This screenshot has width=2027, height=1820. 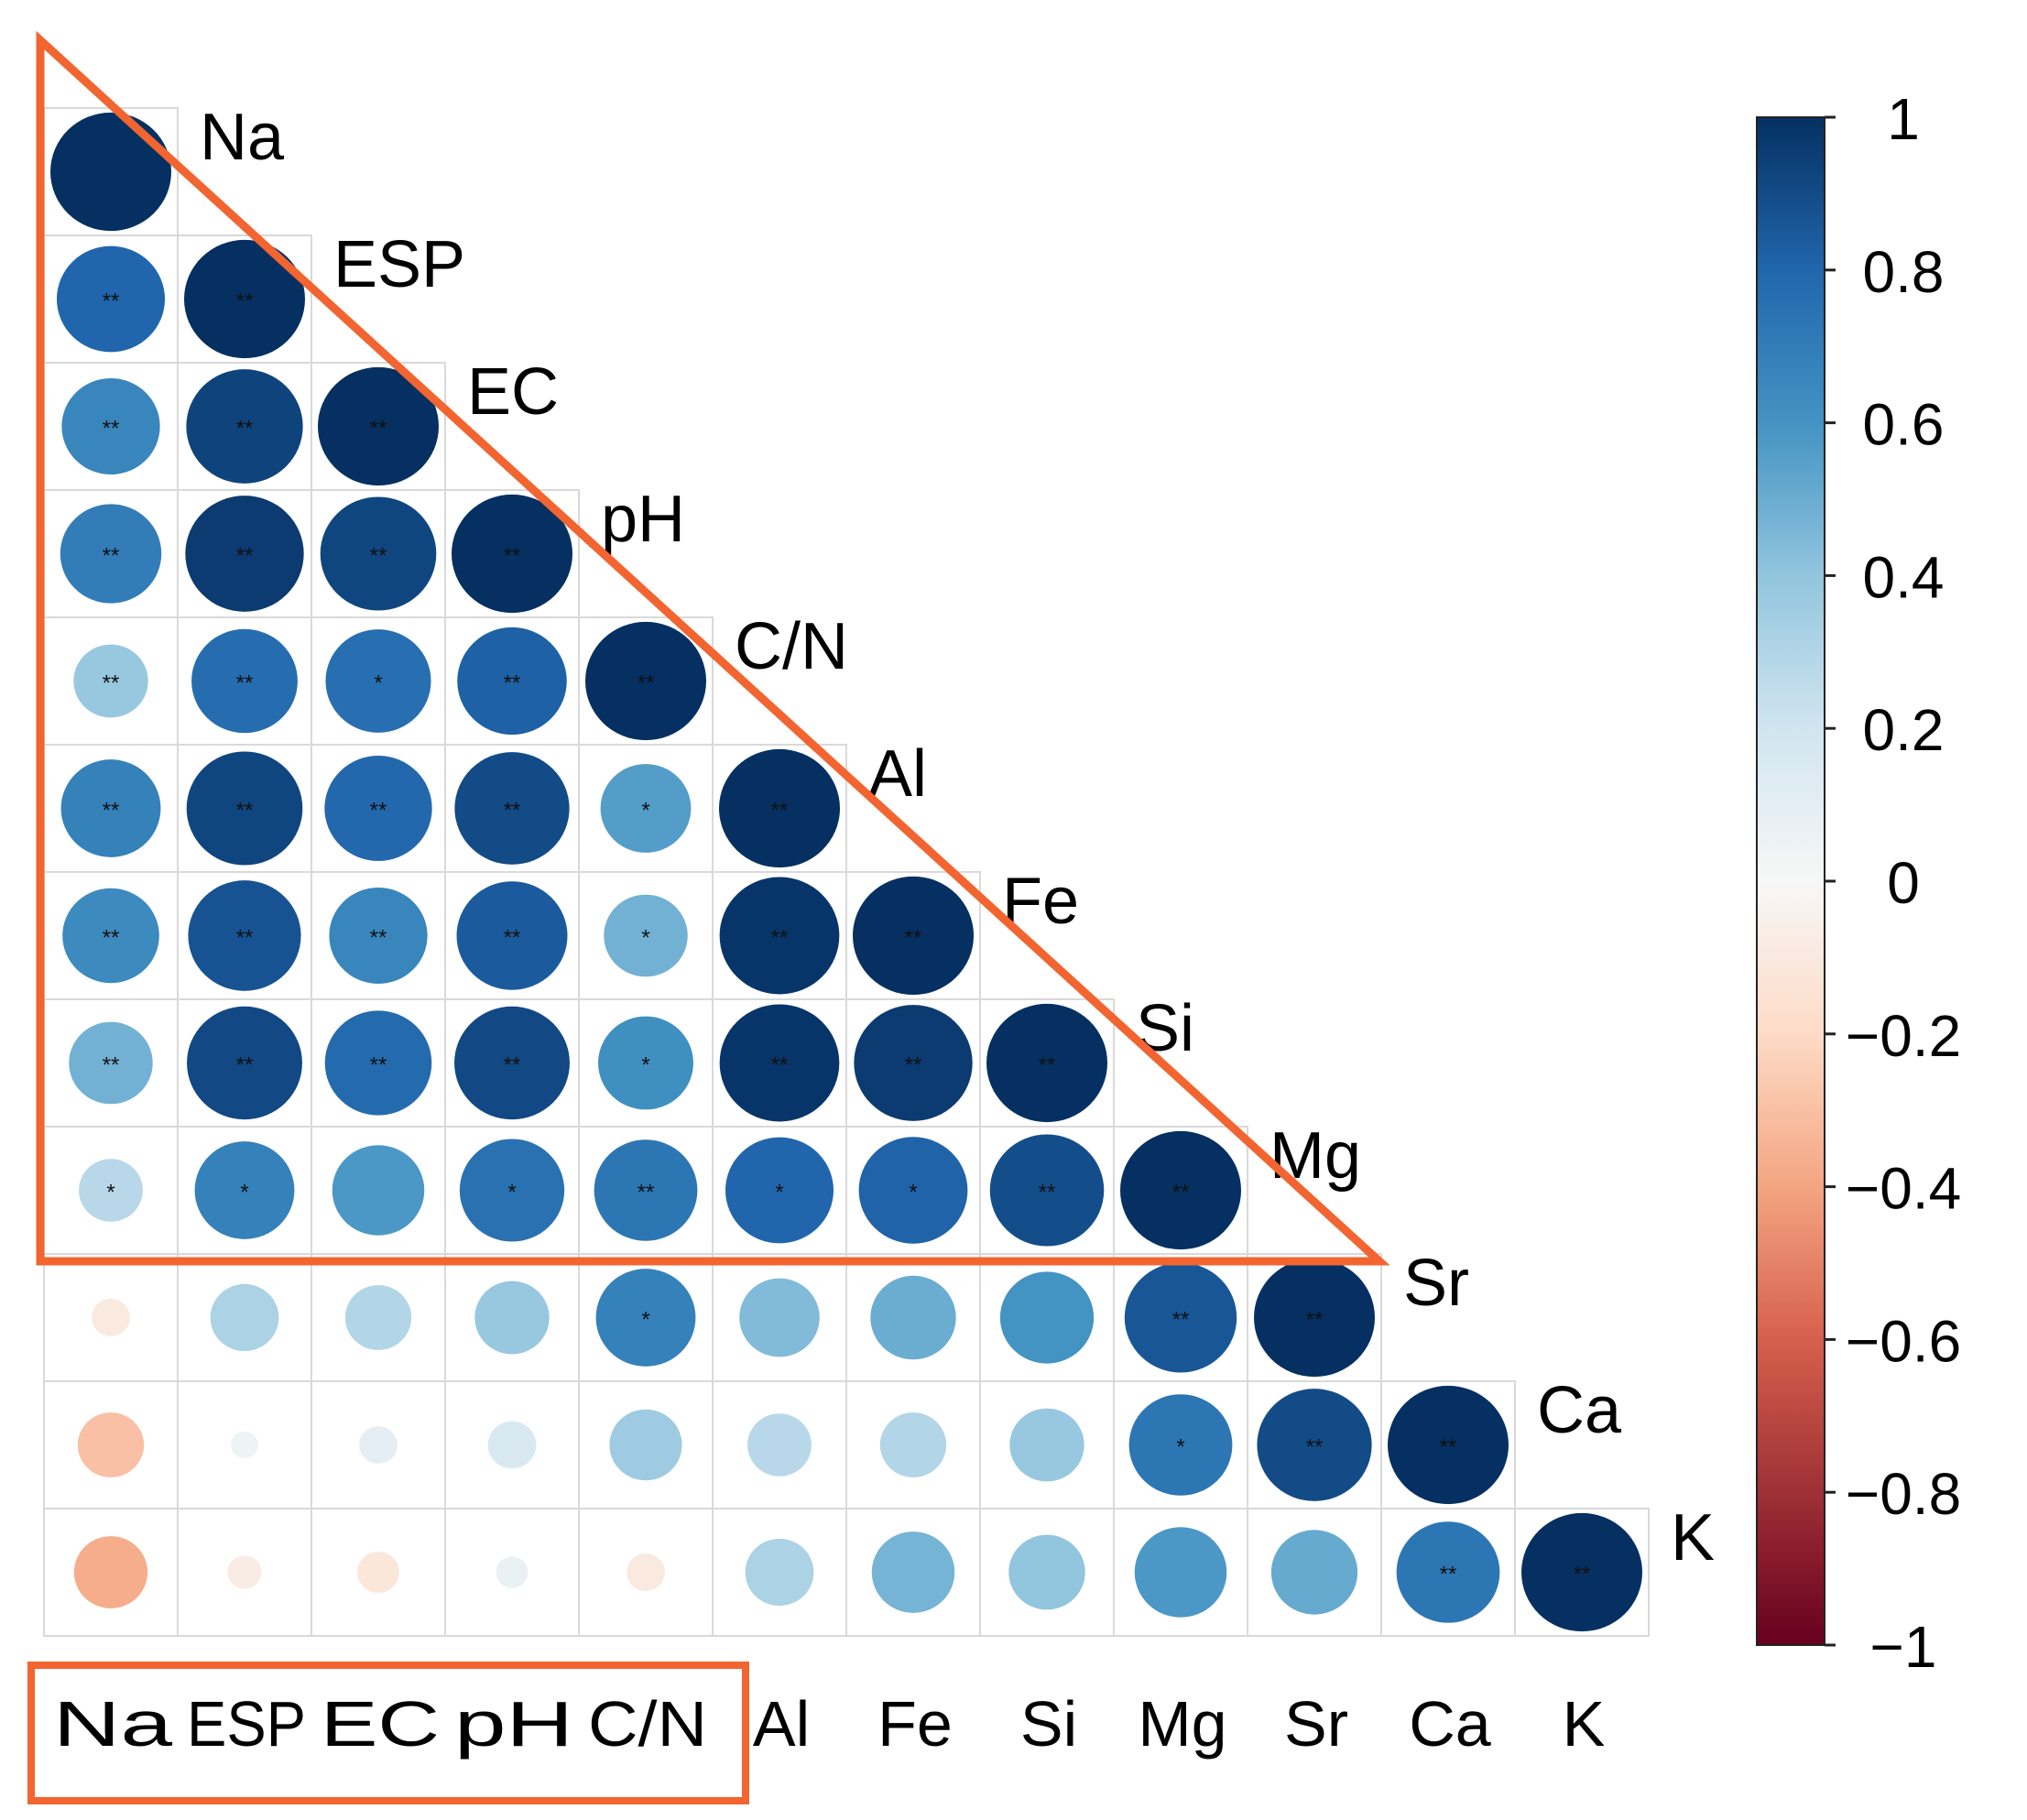 I want to click on circle-fe-c-n, so click(x=646, y=935).